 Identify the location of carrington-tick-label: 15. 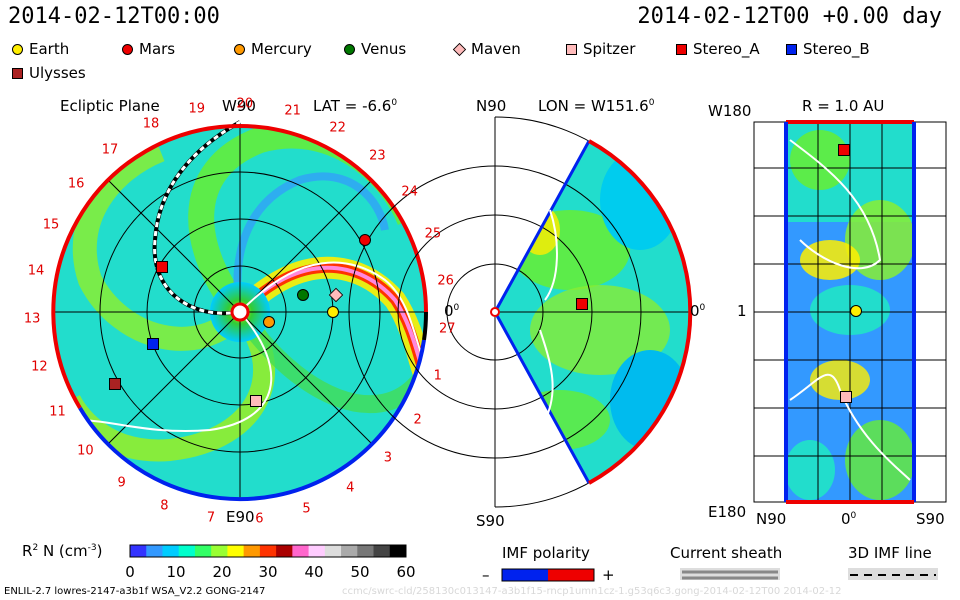
(51, 225).